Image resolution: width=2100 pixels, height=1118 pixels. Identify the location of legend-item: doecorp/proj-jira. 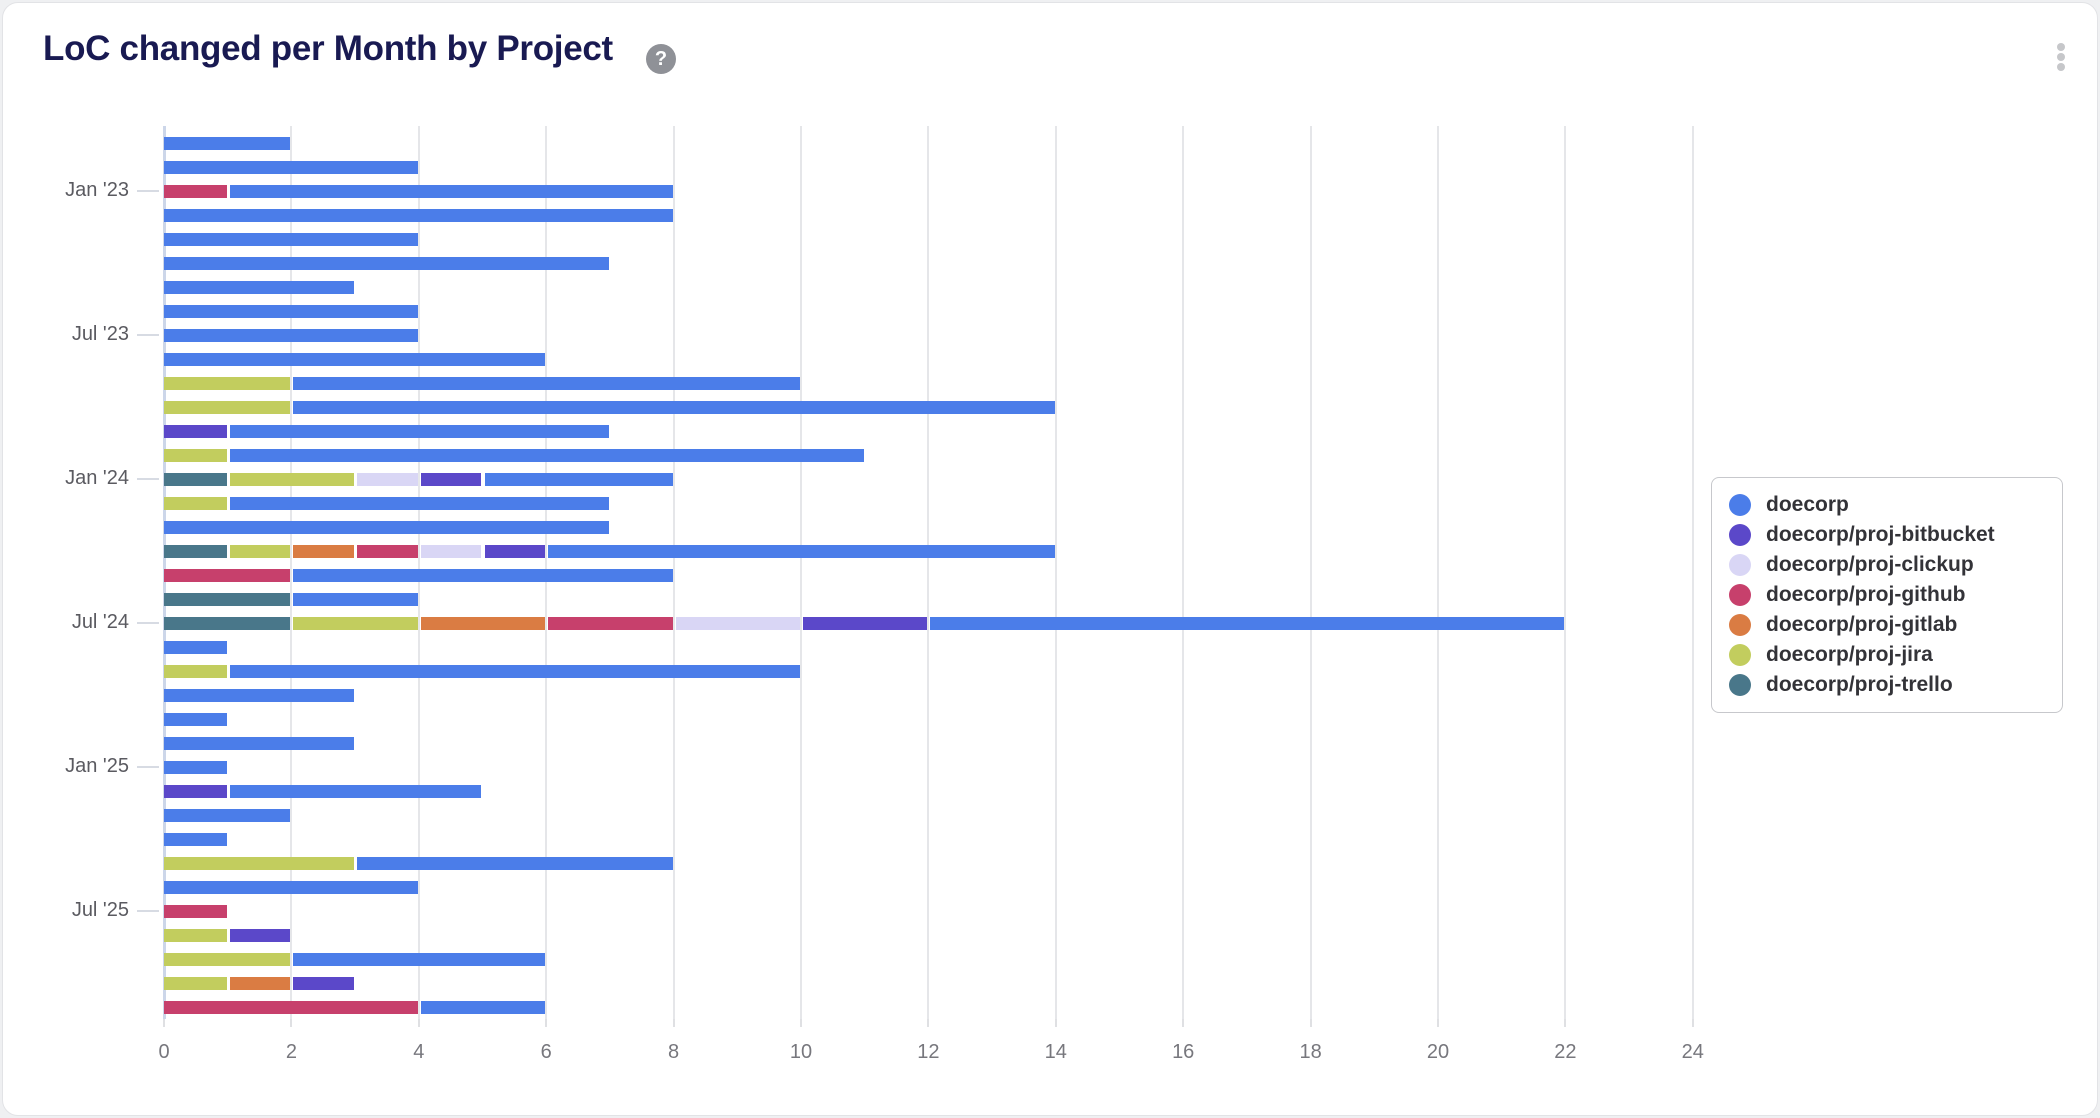
(1890, 655).